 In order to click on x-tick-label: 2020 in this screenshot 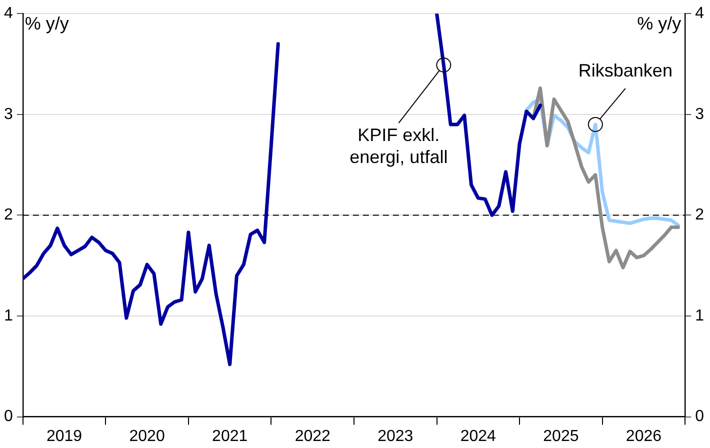, I will do `click(147, 436)`.